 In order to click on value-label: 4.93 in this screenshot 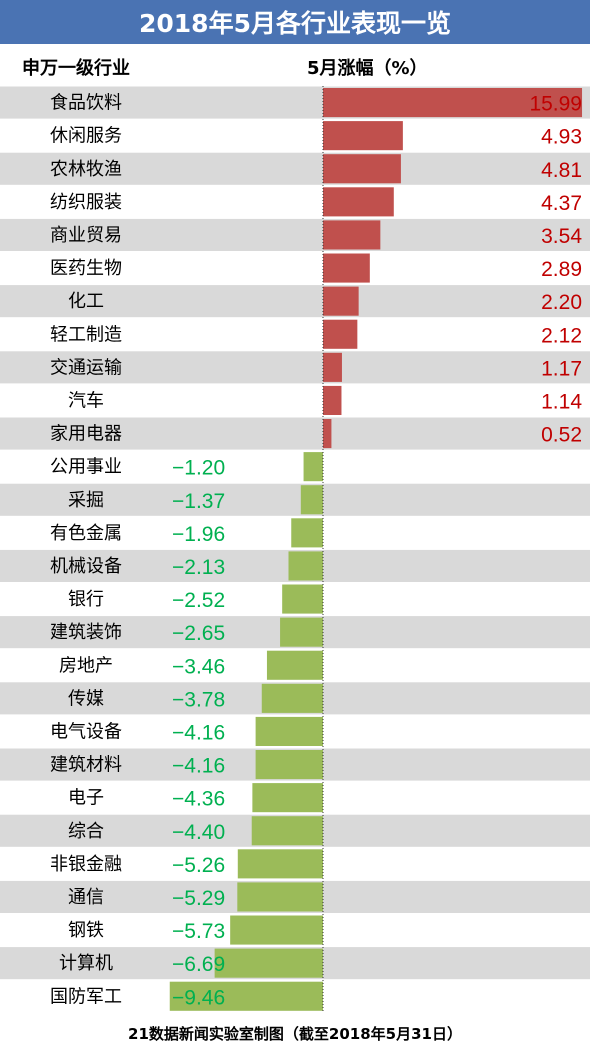, I will do `click(561, 137)`.